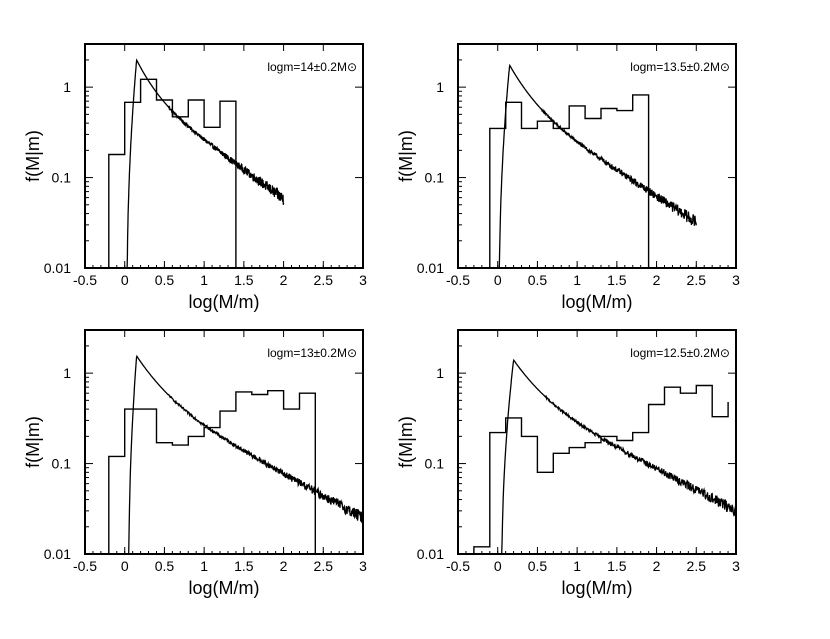  Describe the element at coordinates (312, 353) in the screenshot. I see `mass-annotation: logm=13±0.2M⊙` at that location.